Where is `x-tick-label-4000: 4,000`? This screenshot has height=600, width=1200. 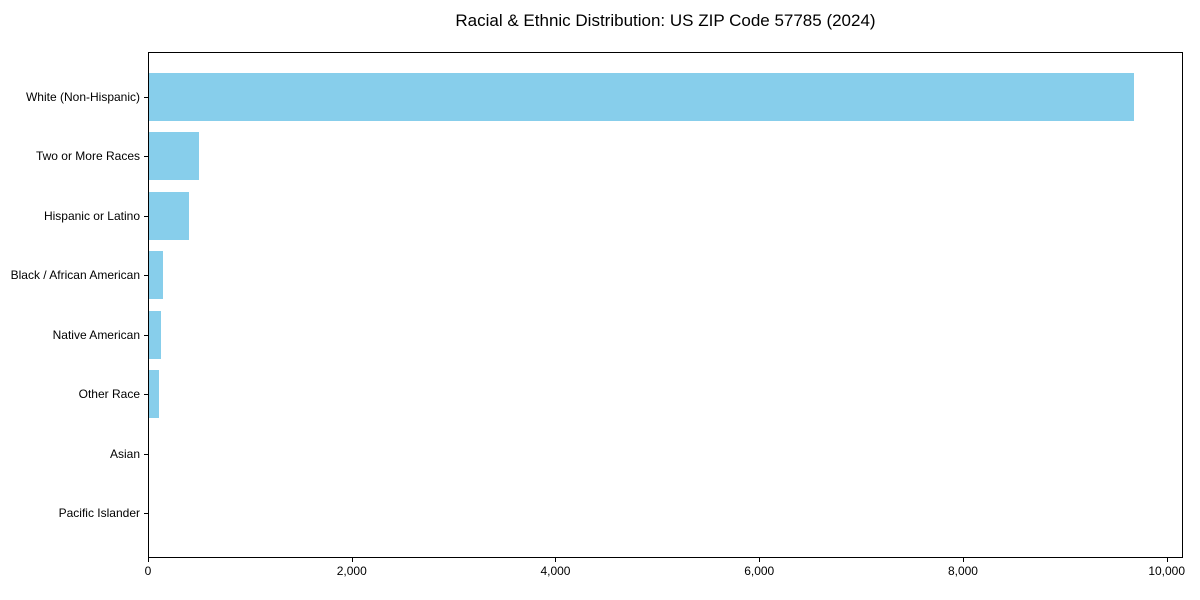
x-tick-label-4000: 4,000 is located at coordinates (555, 571).